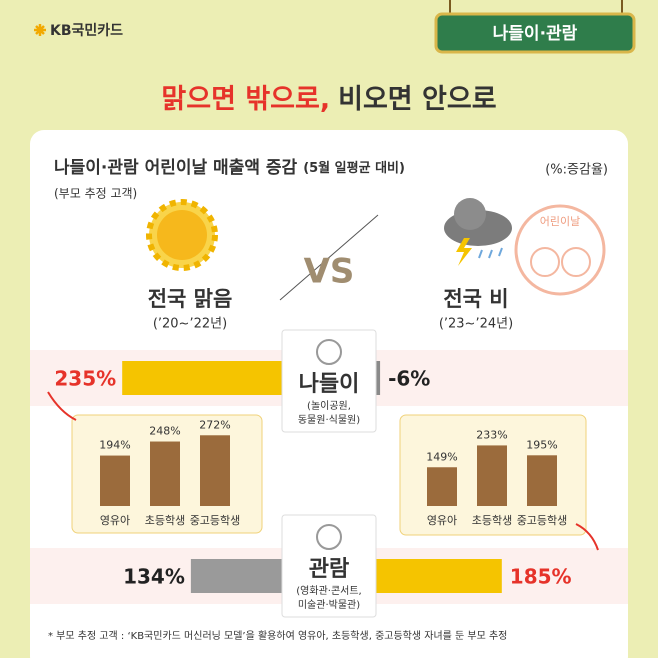  I want to click on sun, so click(182, 235).